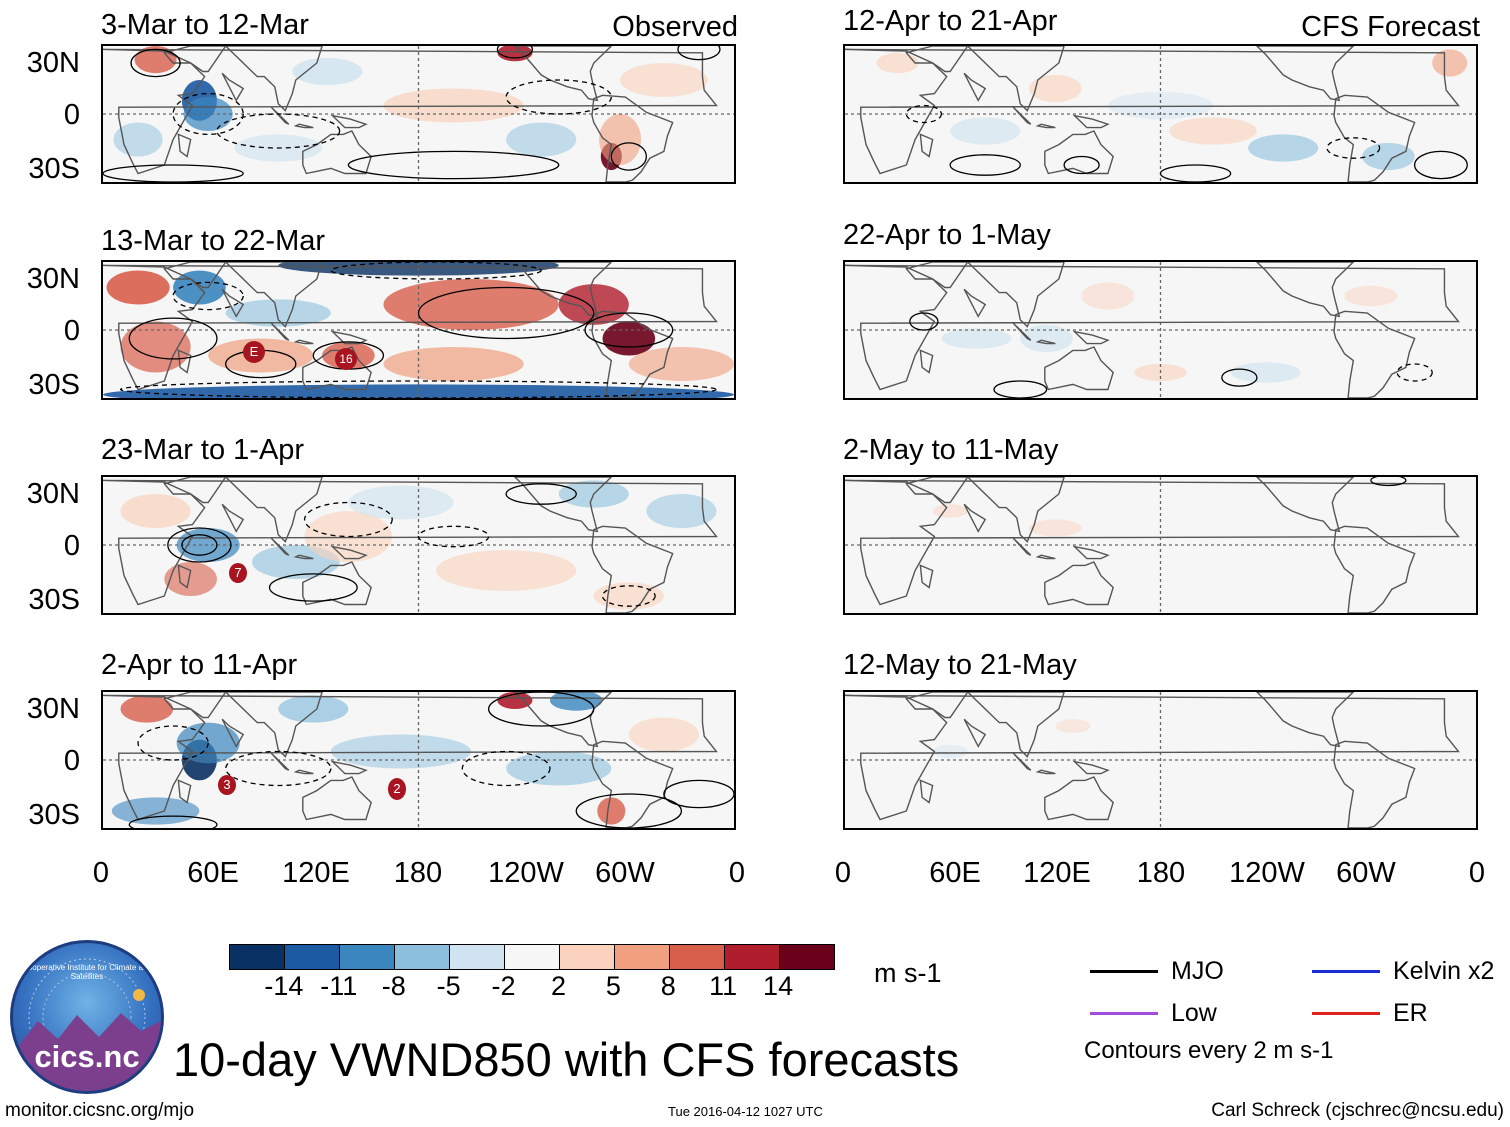 This screenshot has height=1127, width=1510. Describe the element at coordinates (448, 986) in the screenshot. I see `colorbar-label: -5` at that location.